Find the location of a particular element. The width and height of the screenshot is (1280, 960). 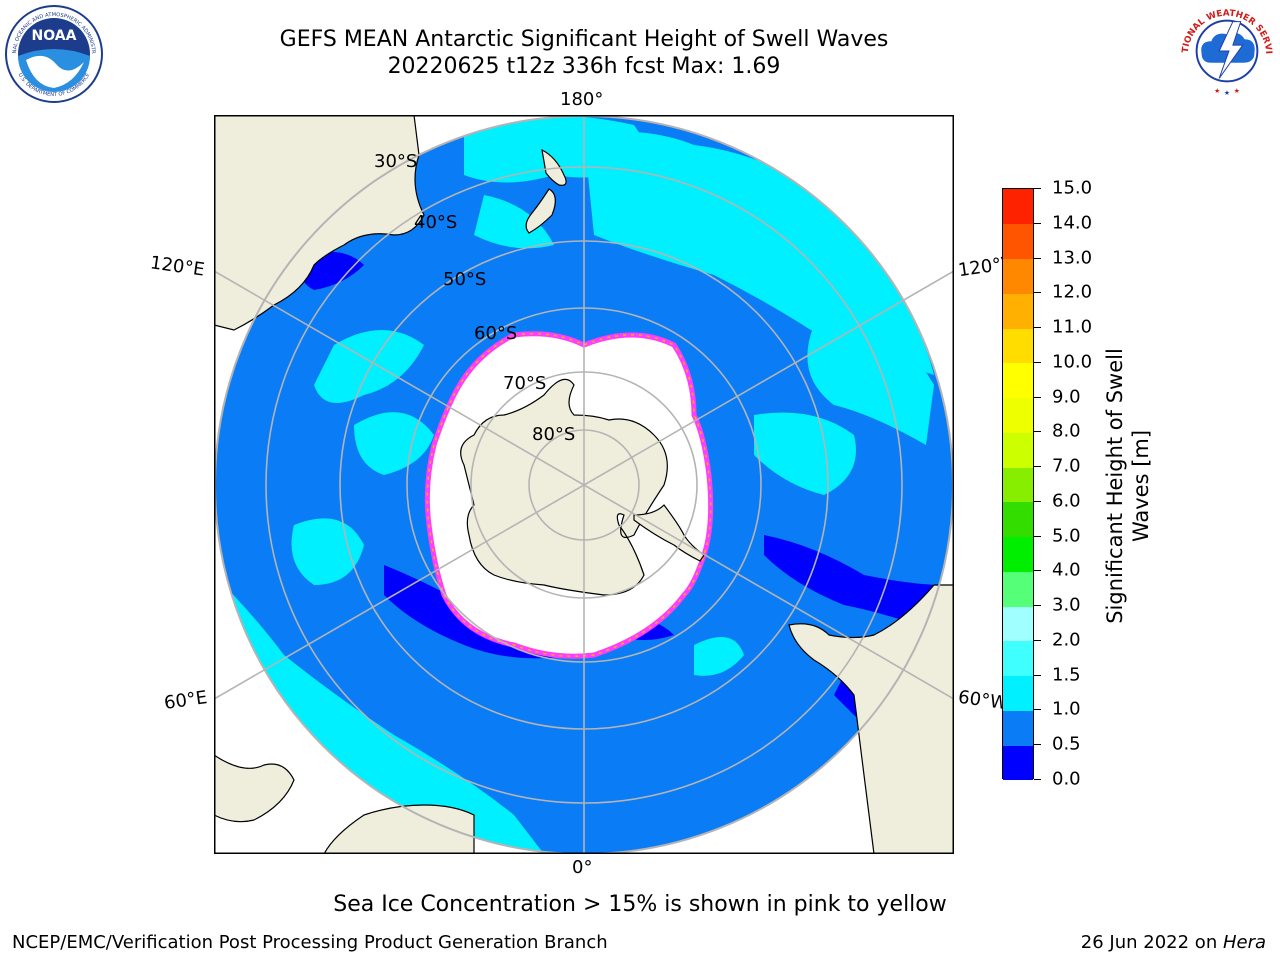

colorbar-tick-label: 4.0 is located at coordinates (1066, 570).